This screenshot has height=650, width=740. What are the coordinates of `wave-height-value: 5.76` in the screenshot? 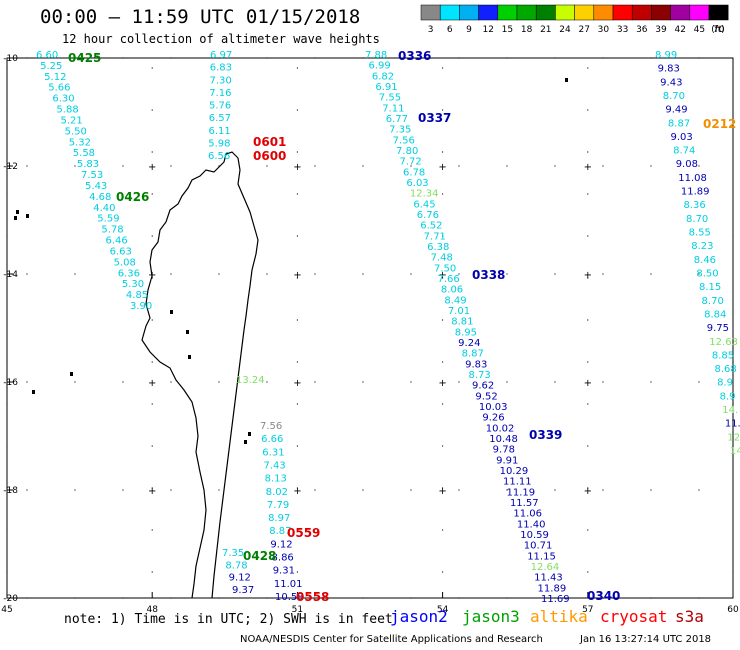 It's located at (220, 106).